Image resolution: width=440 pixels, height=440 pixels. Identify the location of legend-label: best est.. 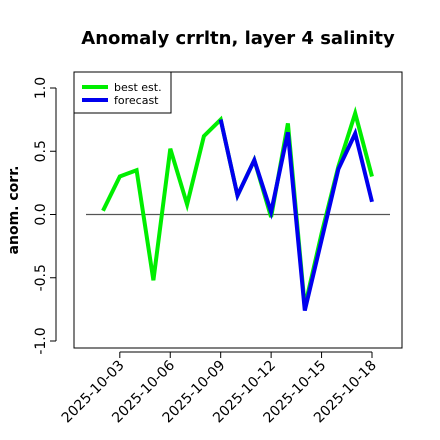
(138, 87).